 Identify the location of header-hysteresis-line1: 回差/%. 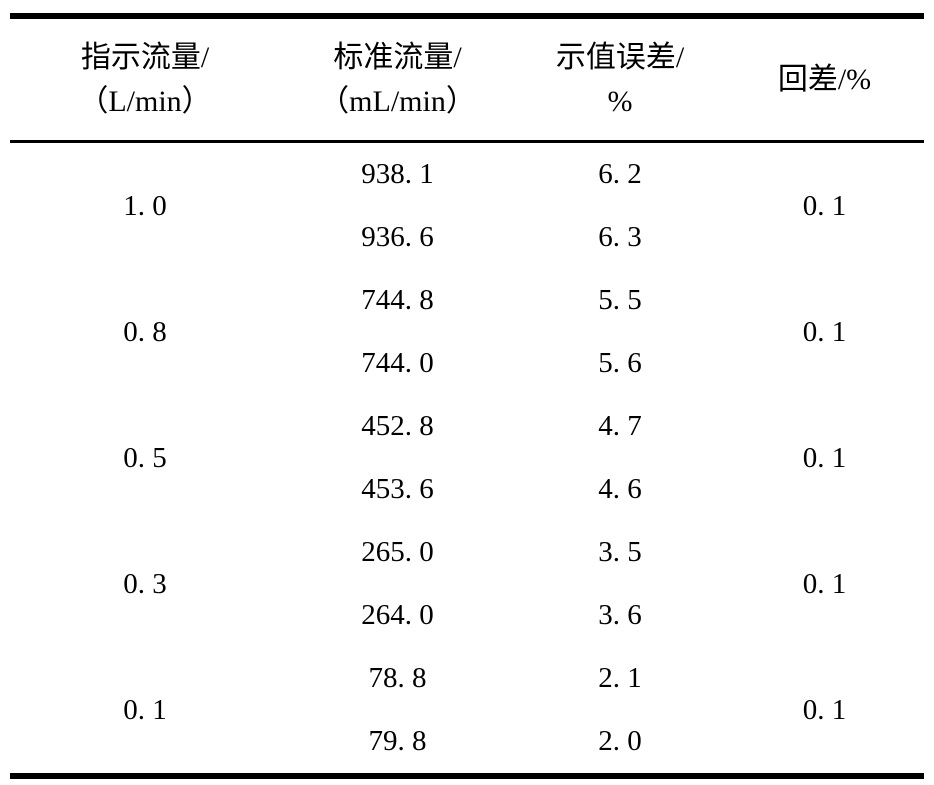
(824, 79).